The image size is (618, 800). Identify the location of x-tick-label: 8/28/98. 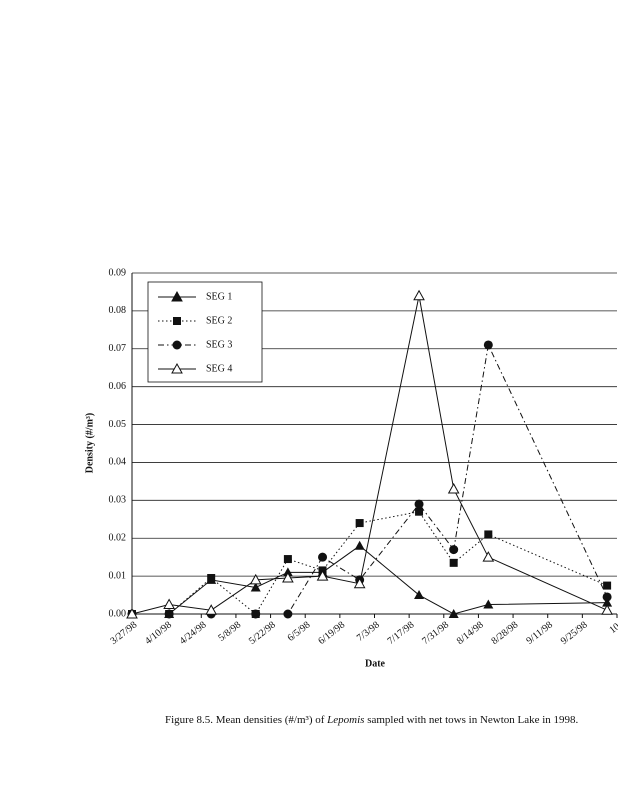
(504, 633).